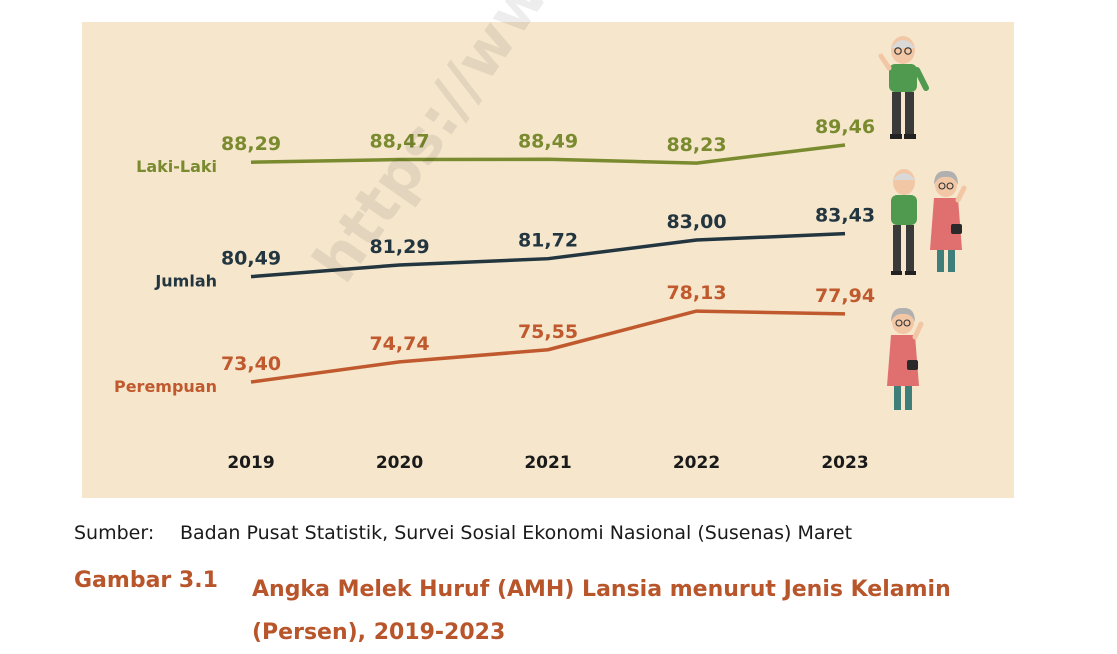 Image resolution: width=1117 pixels, height=654 pixels. Describe the element at coordinates (548, 255) in the screenshot. I see `series-line-jumlah` at that location.